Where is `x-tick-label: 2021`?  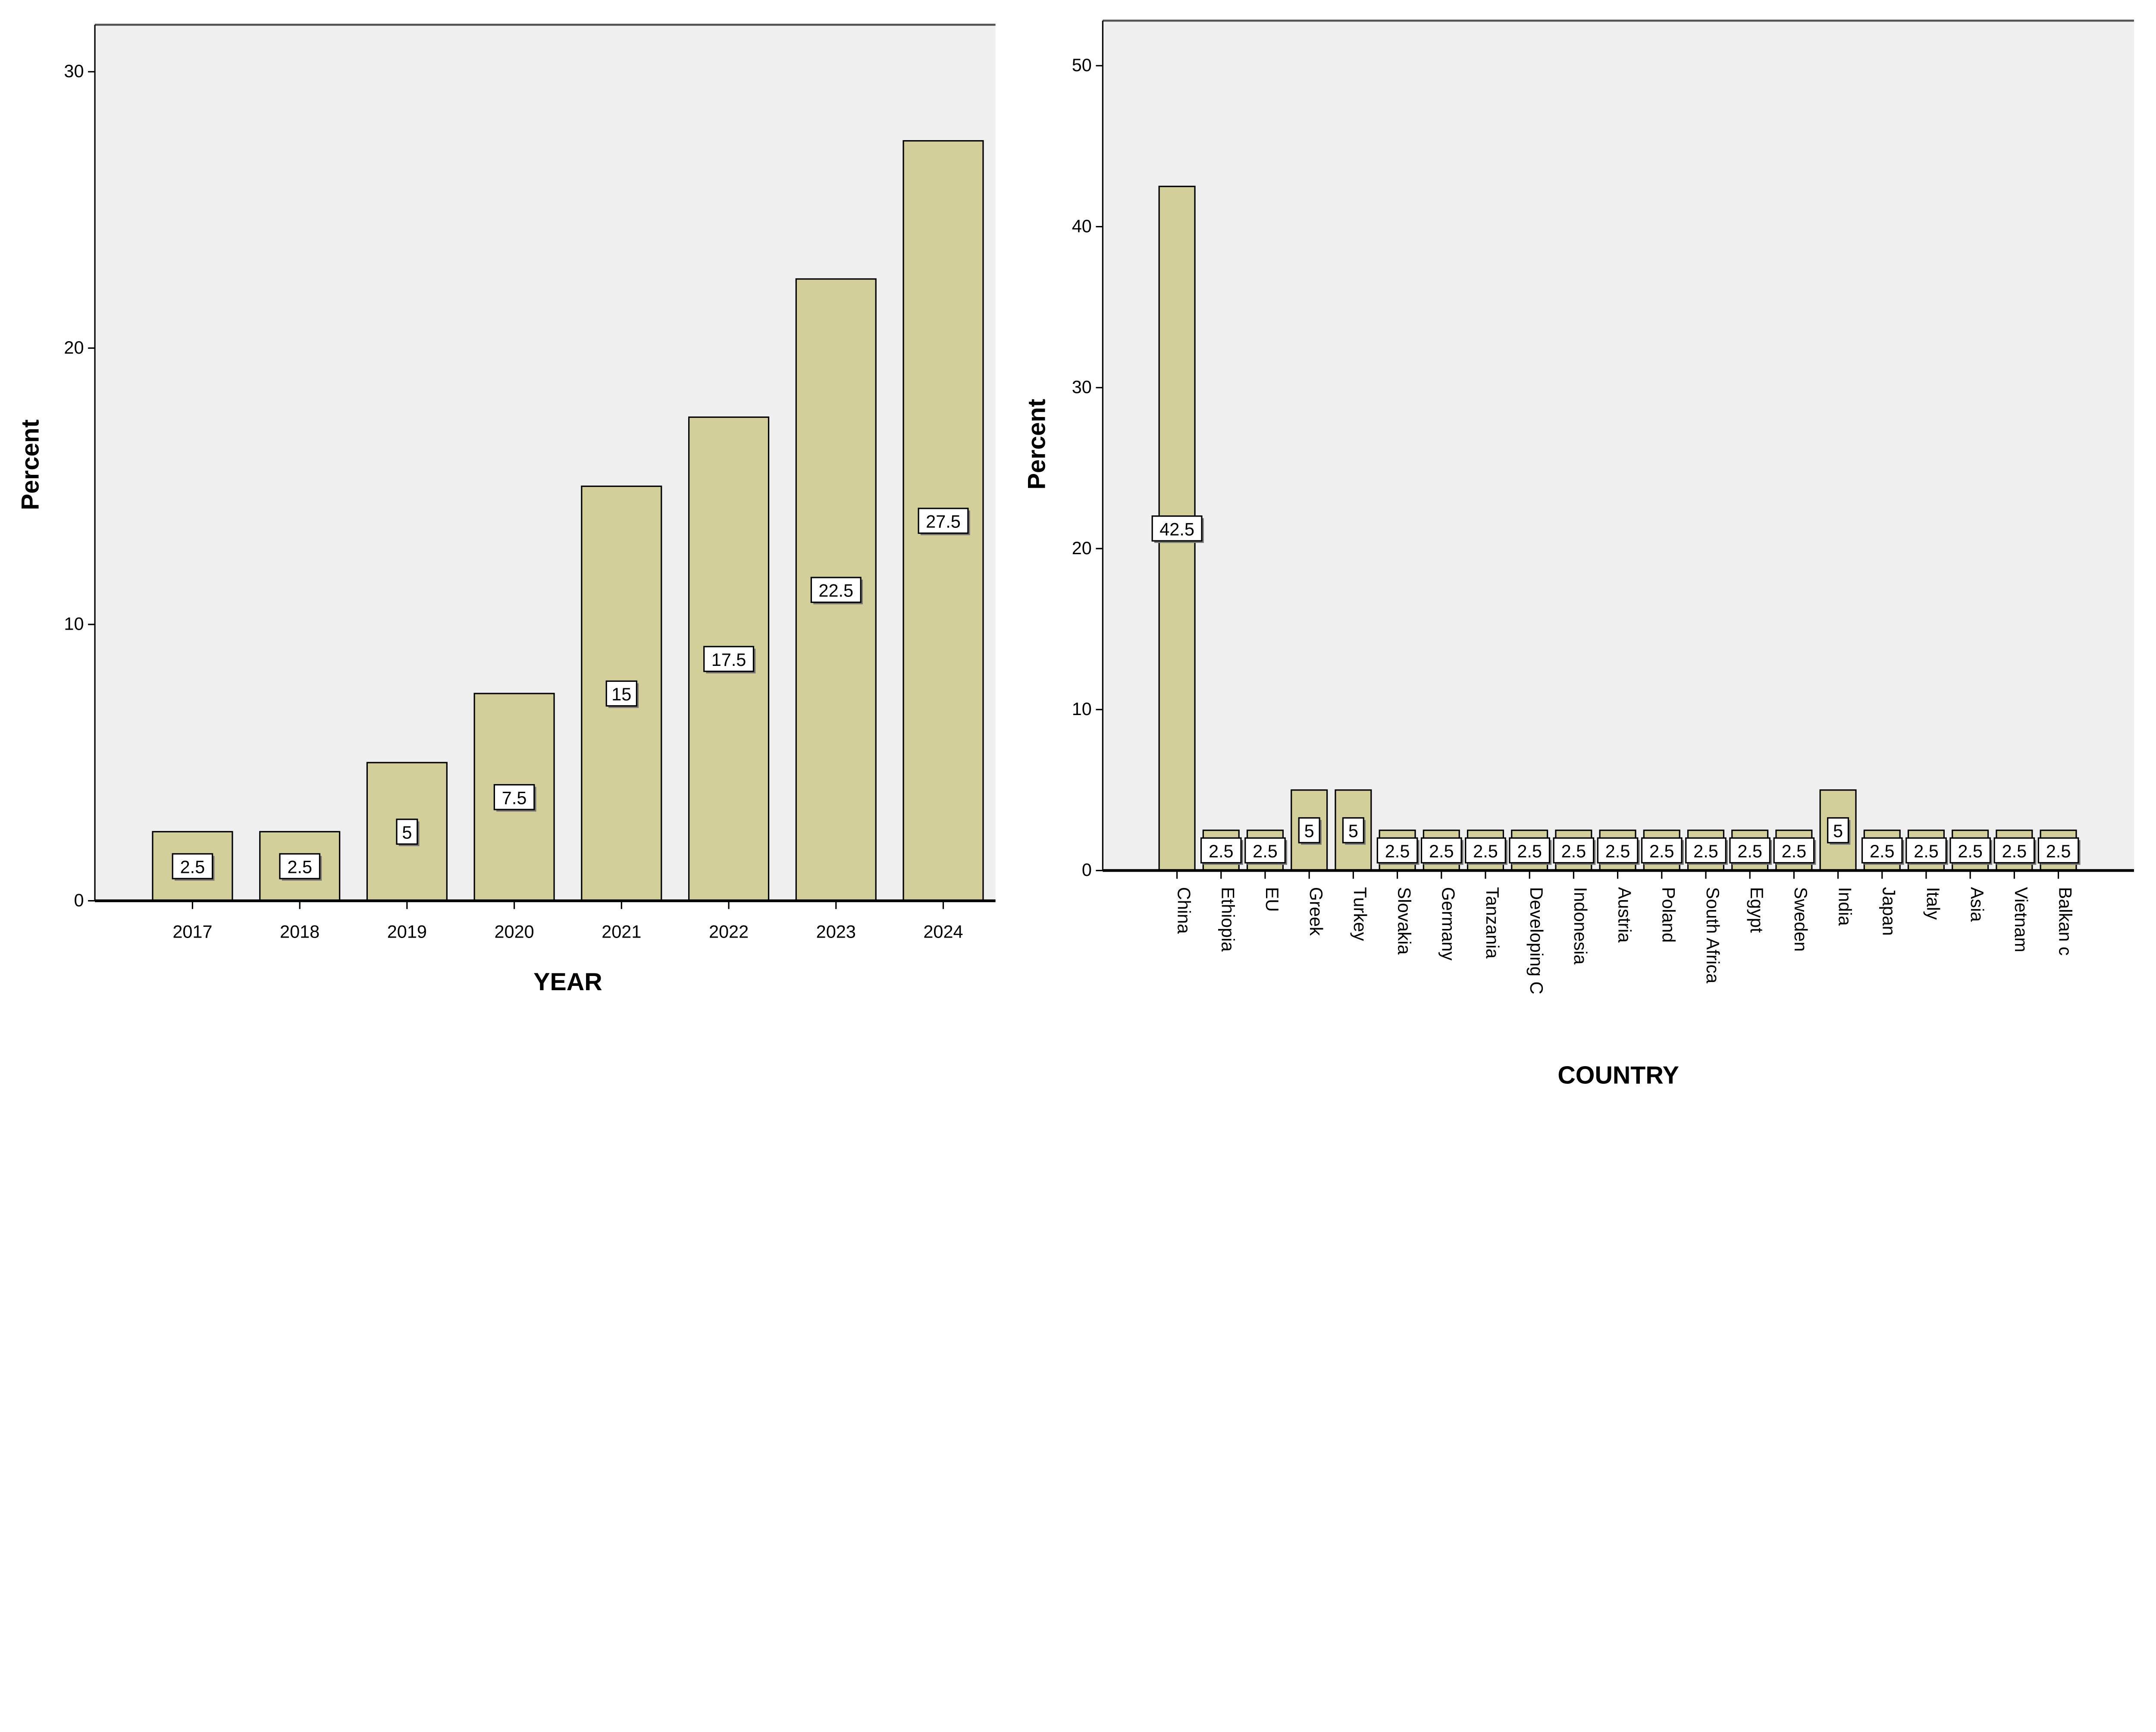 x-tick-label: 2021 is located at coordinates (621, 932).